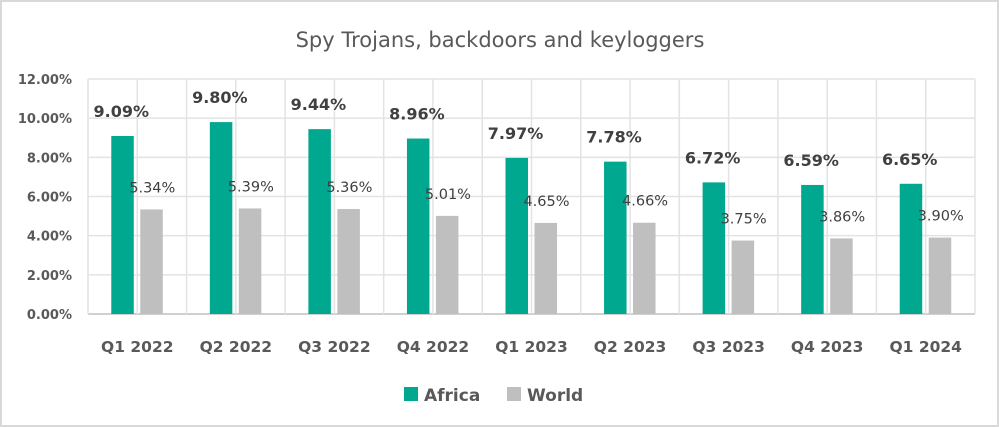  Describe the element at coordinates (49, 276) in the screenshot. I see `y-tick-label: 2.00%` at that location.